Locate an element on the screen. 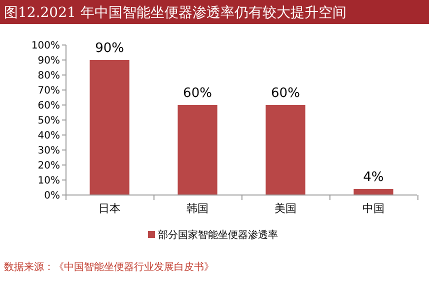 This screenshot has width=429, height=290. y-tick-label: 70% is located at coordinates (49, 91).